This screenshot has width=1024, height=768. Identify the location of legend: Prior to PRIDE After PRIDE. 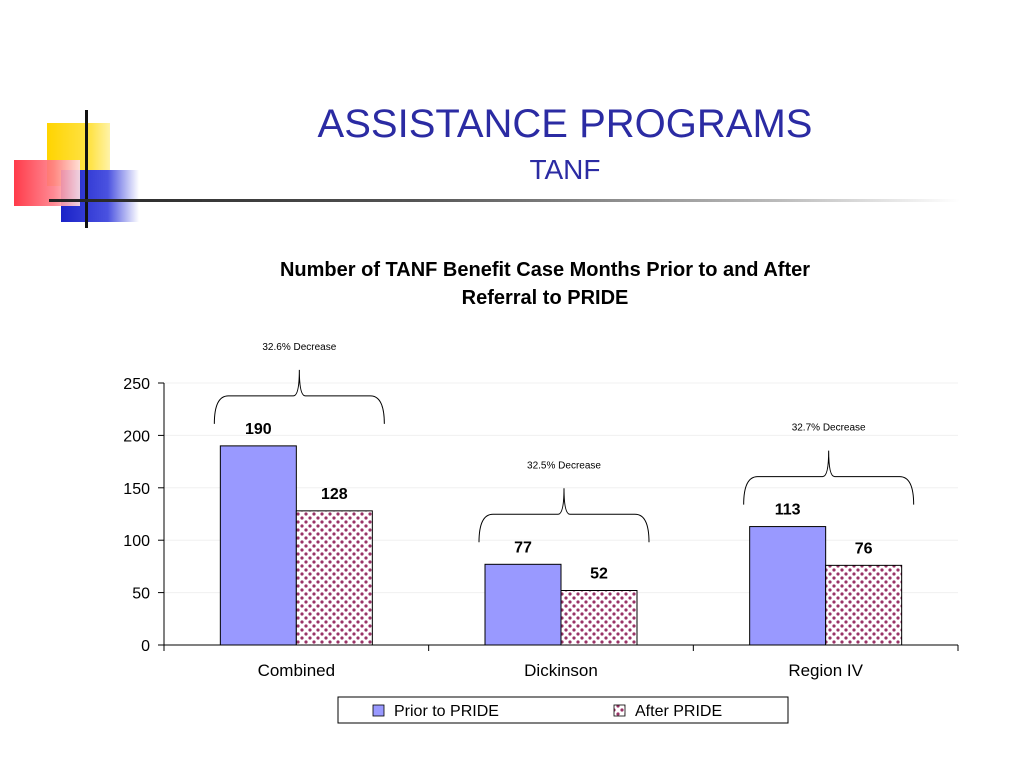
(563, 710).